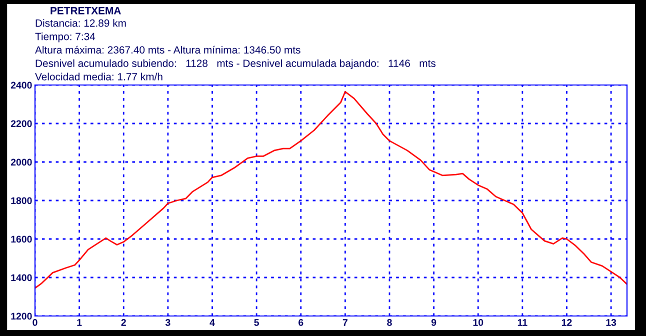  I want to click on x-tick-label: 6, so click(301, 322).